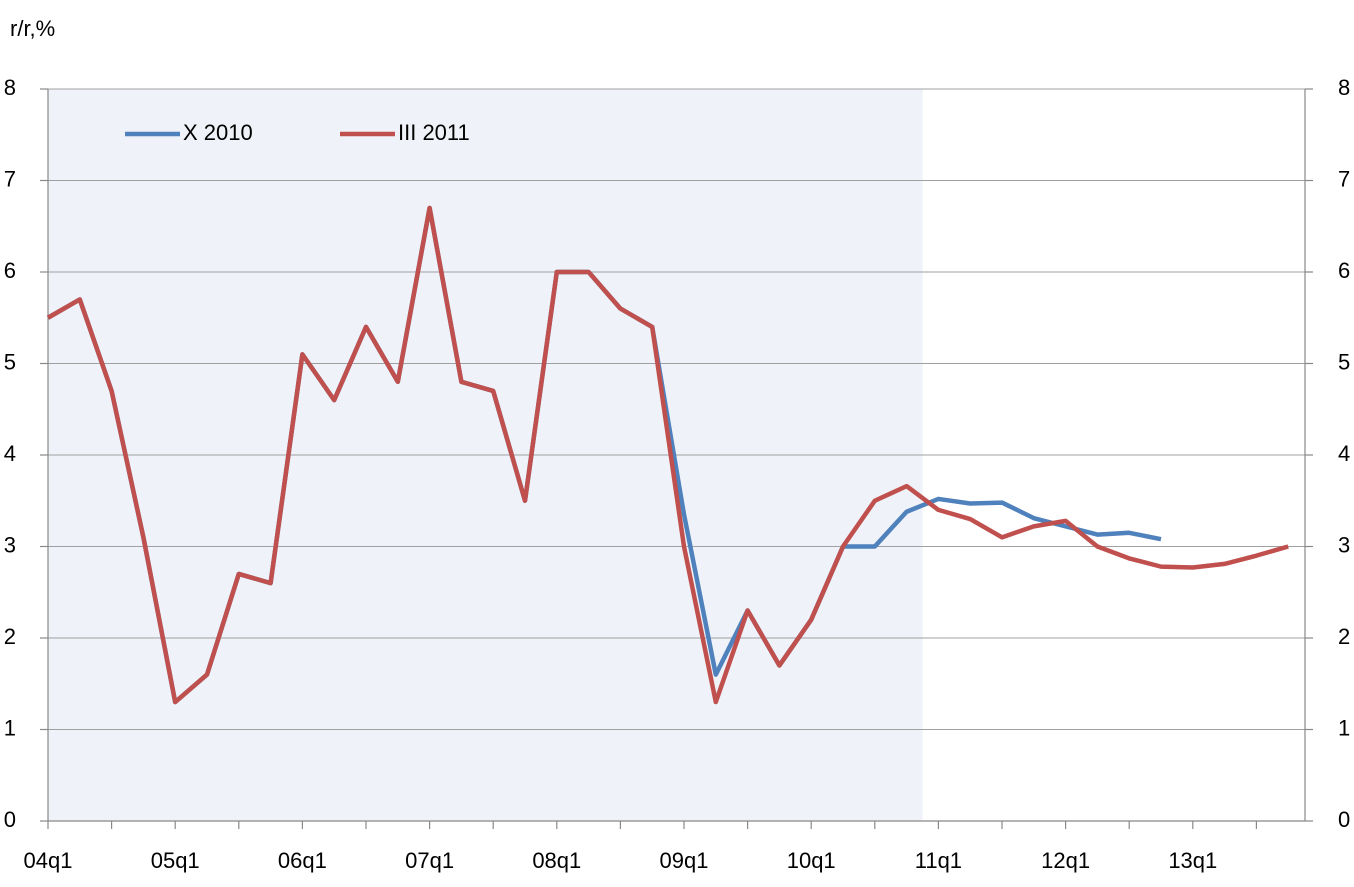 Image resolution: width=1354 pixels, height=887 pixels. Describe the element at coordinates (1065, 860) in the screenshot. I see `x-tick-label: 12q1` at that location.